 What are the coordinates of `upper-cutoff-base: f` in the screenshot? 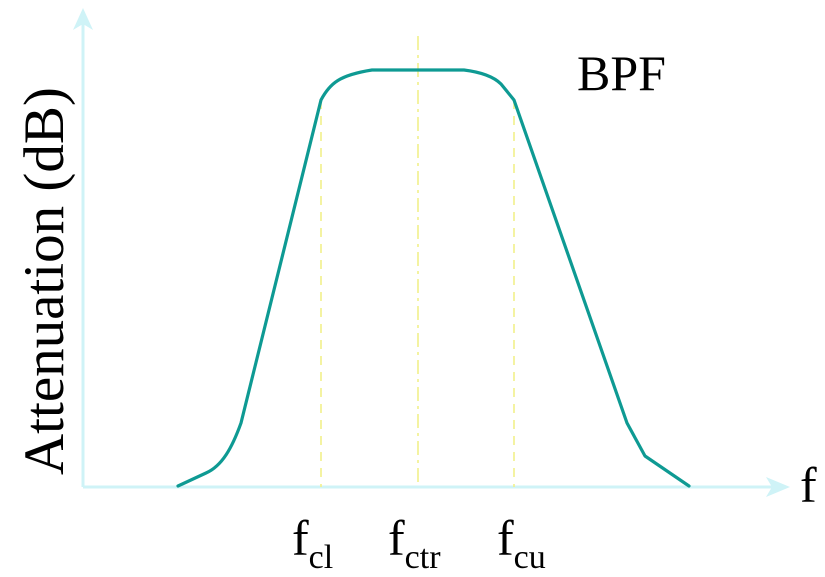 It's located at (505, 538).